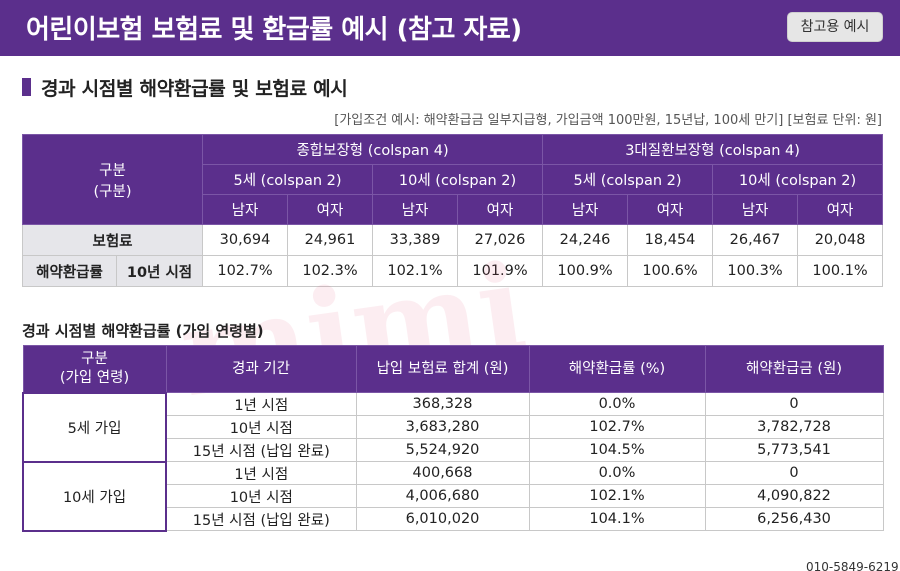 The width and height of the screenshot is (900, 571). Describe the element at coordinates (330, 271) in the screenshot. I see `refund-cell: 102.3%` at that location.